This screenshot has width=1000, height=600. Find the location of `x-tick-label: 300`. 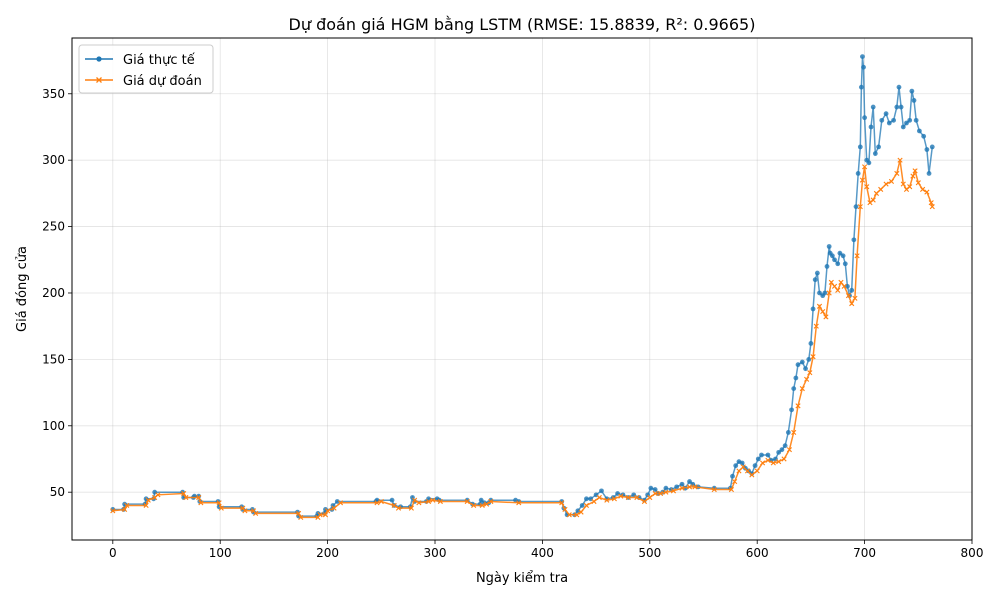

x-tick-label: 300 is located at coordinates (435, 553).